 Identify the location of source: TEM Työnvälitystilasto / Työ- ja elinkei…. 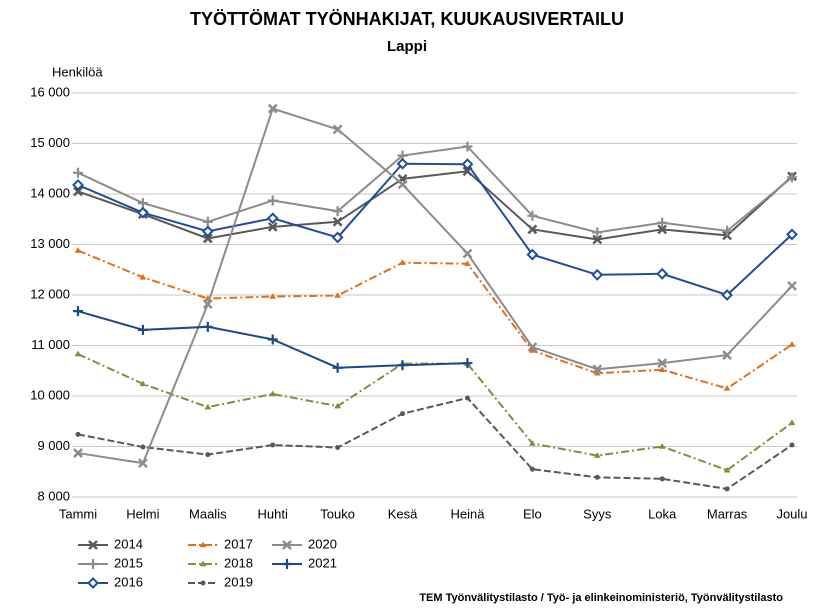
(601, 598).